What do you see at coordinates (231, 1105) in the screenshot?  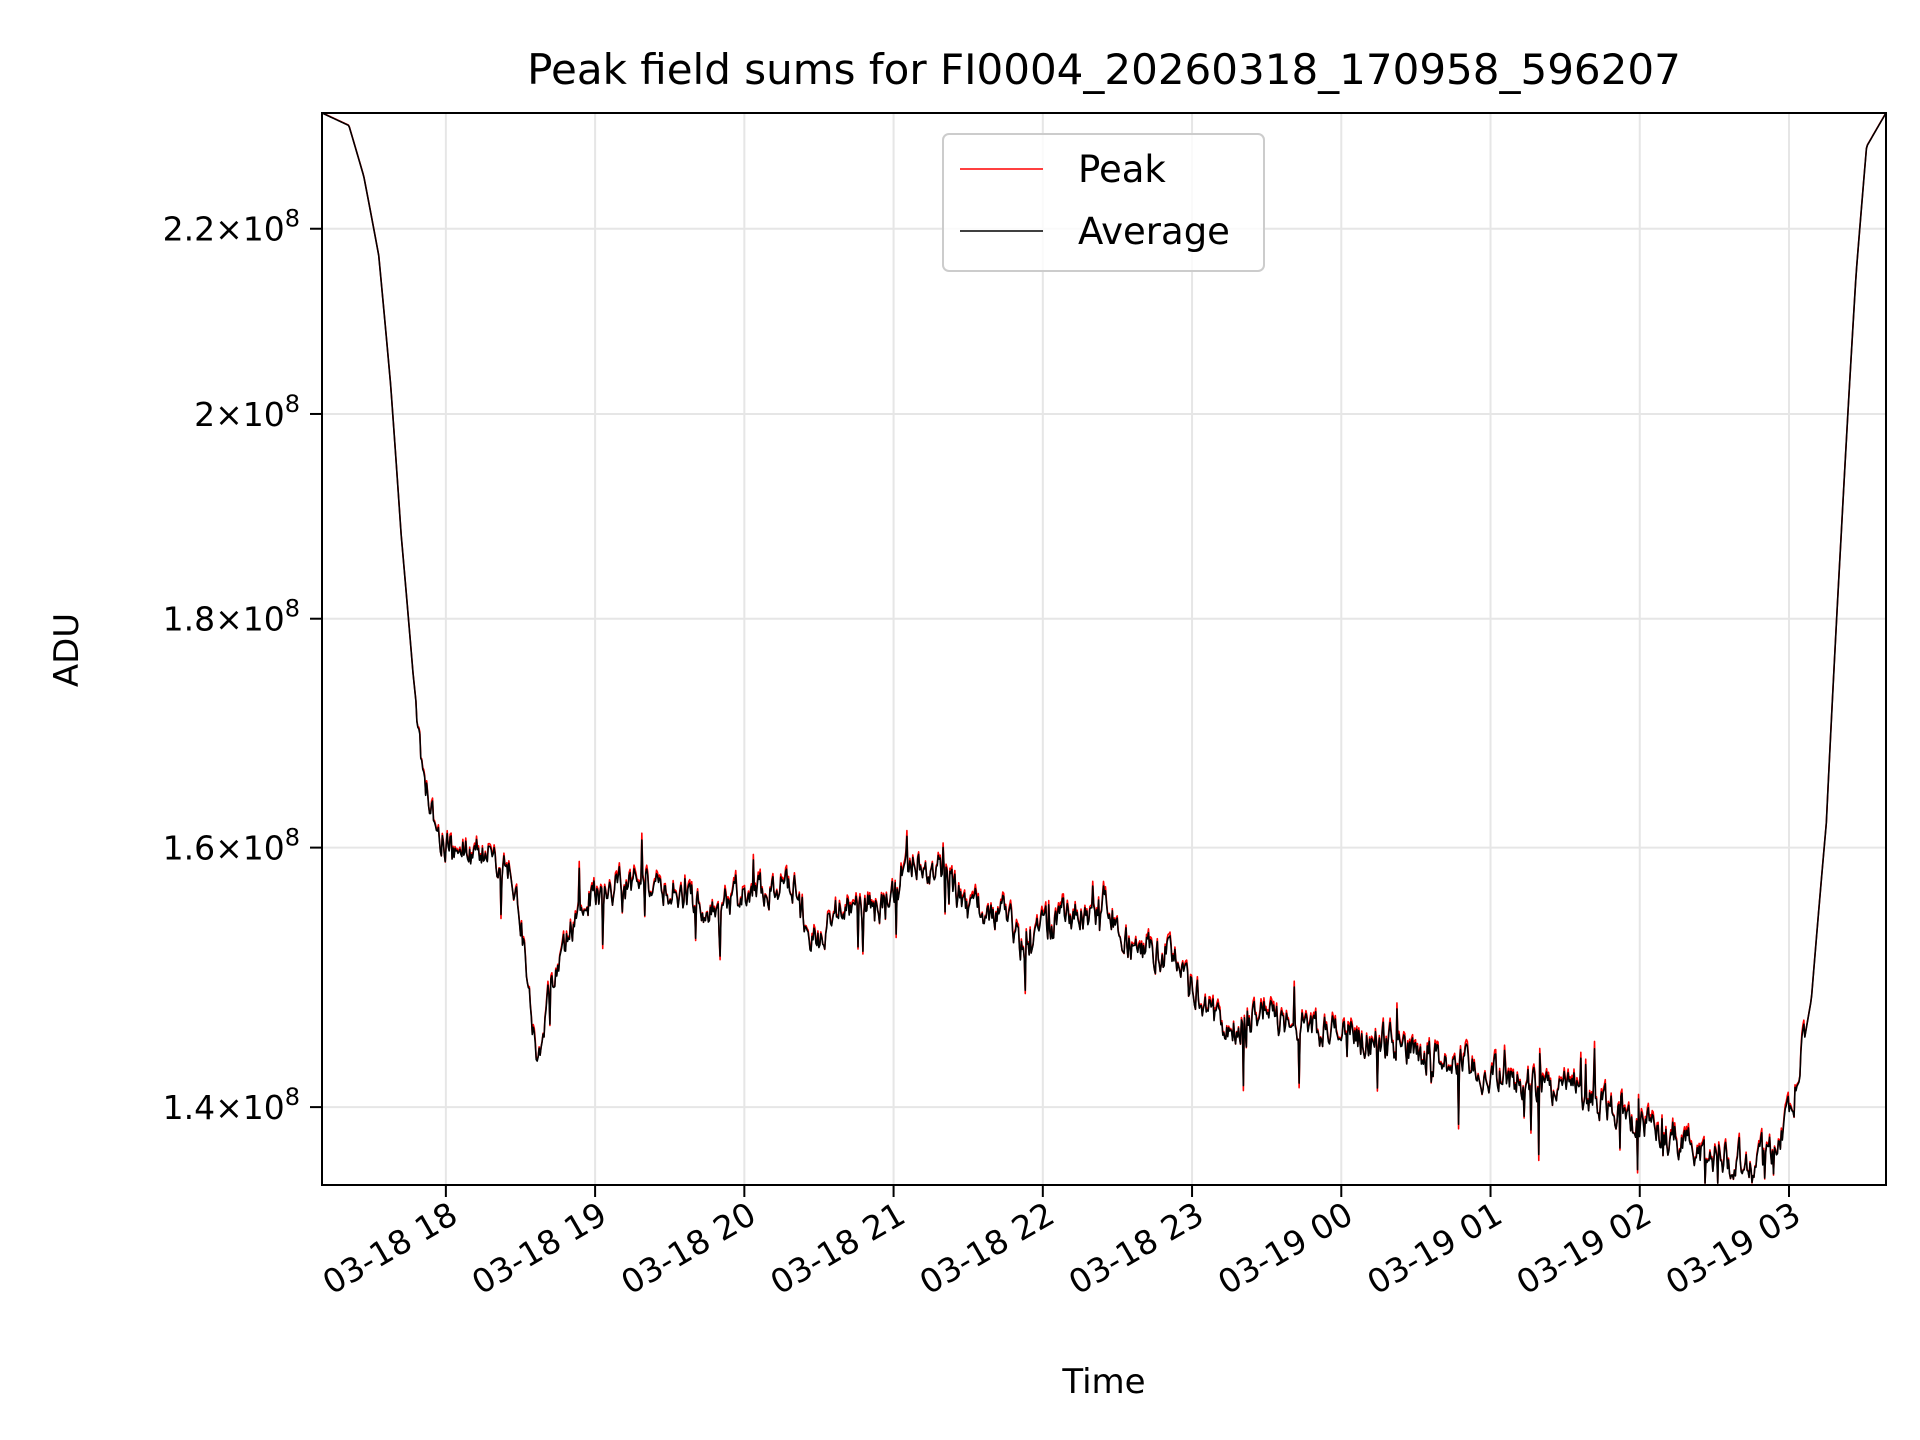 I see `y-tick-label: 1.4×10⁸` at bounding box center [231, 1105].